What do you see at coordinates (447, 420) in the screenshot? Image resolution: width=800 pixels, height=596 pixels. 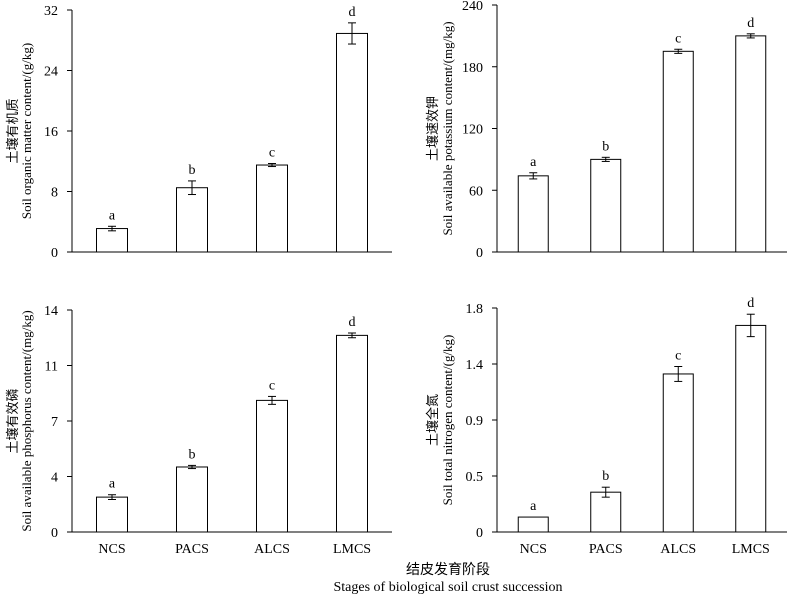 I see `y-axis-label: Soil total nitrogen content/(g/kg)` at bounding box center [447, 420].